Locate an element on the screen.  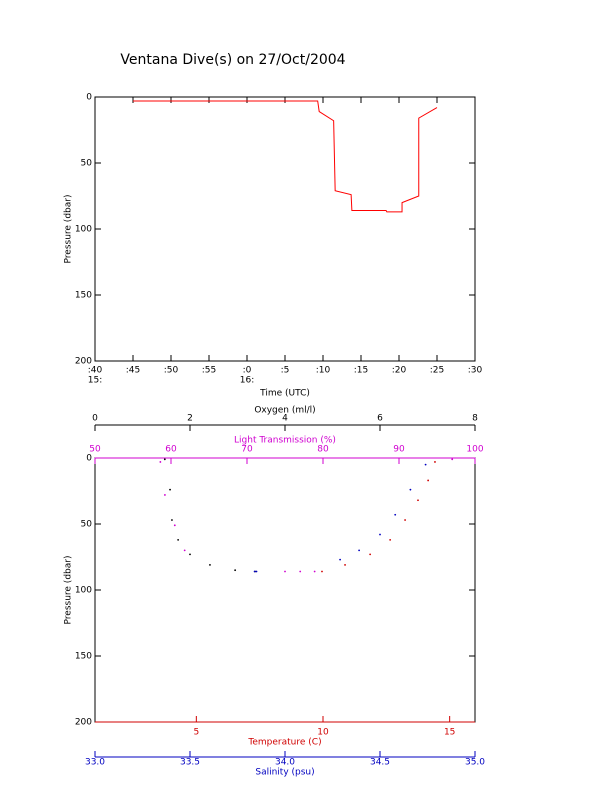
x-axis-label: Oxygen (ml/l) is located at coordinates (284, 411).